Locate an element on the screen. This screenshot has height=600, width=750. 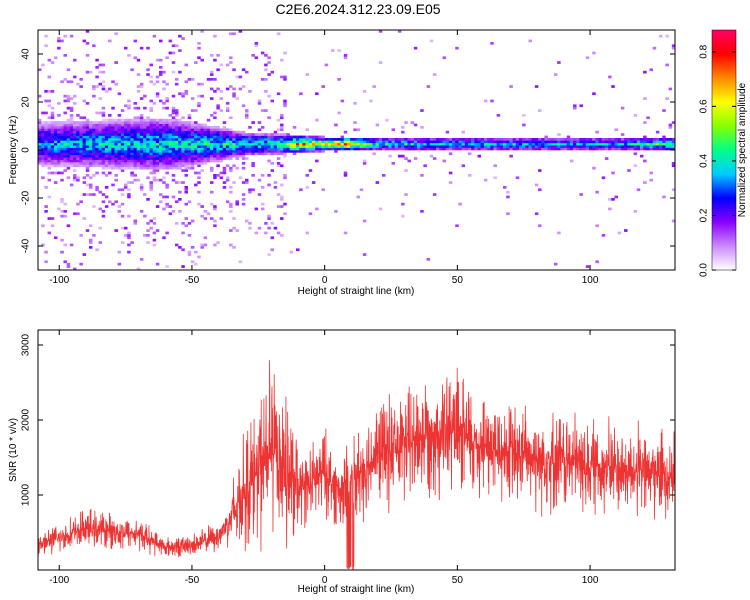
spectrogram-y-tick-label: 20 is located at coordinates (26, 102).